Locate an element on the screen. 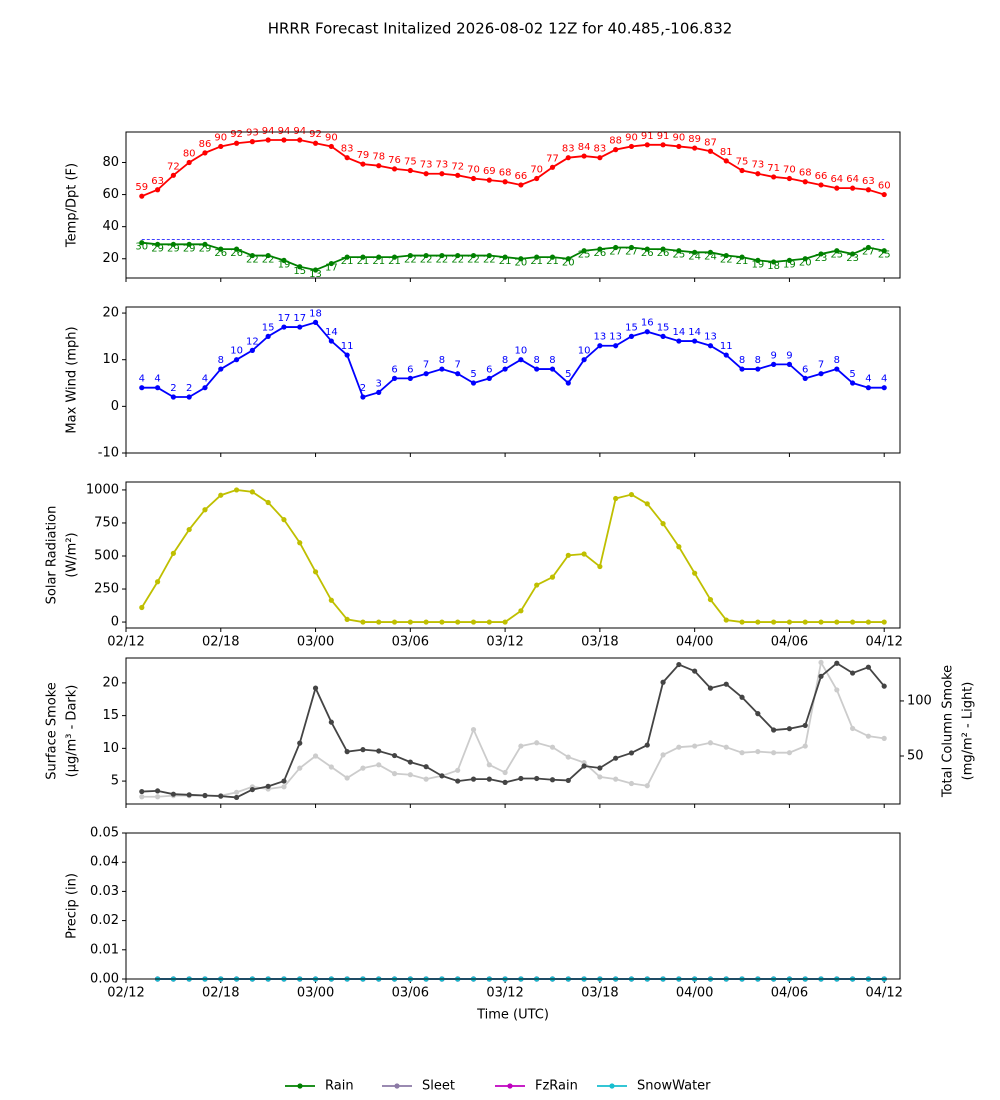  value-label: 70 is located at coordinates (473, 170).